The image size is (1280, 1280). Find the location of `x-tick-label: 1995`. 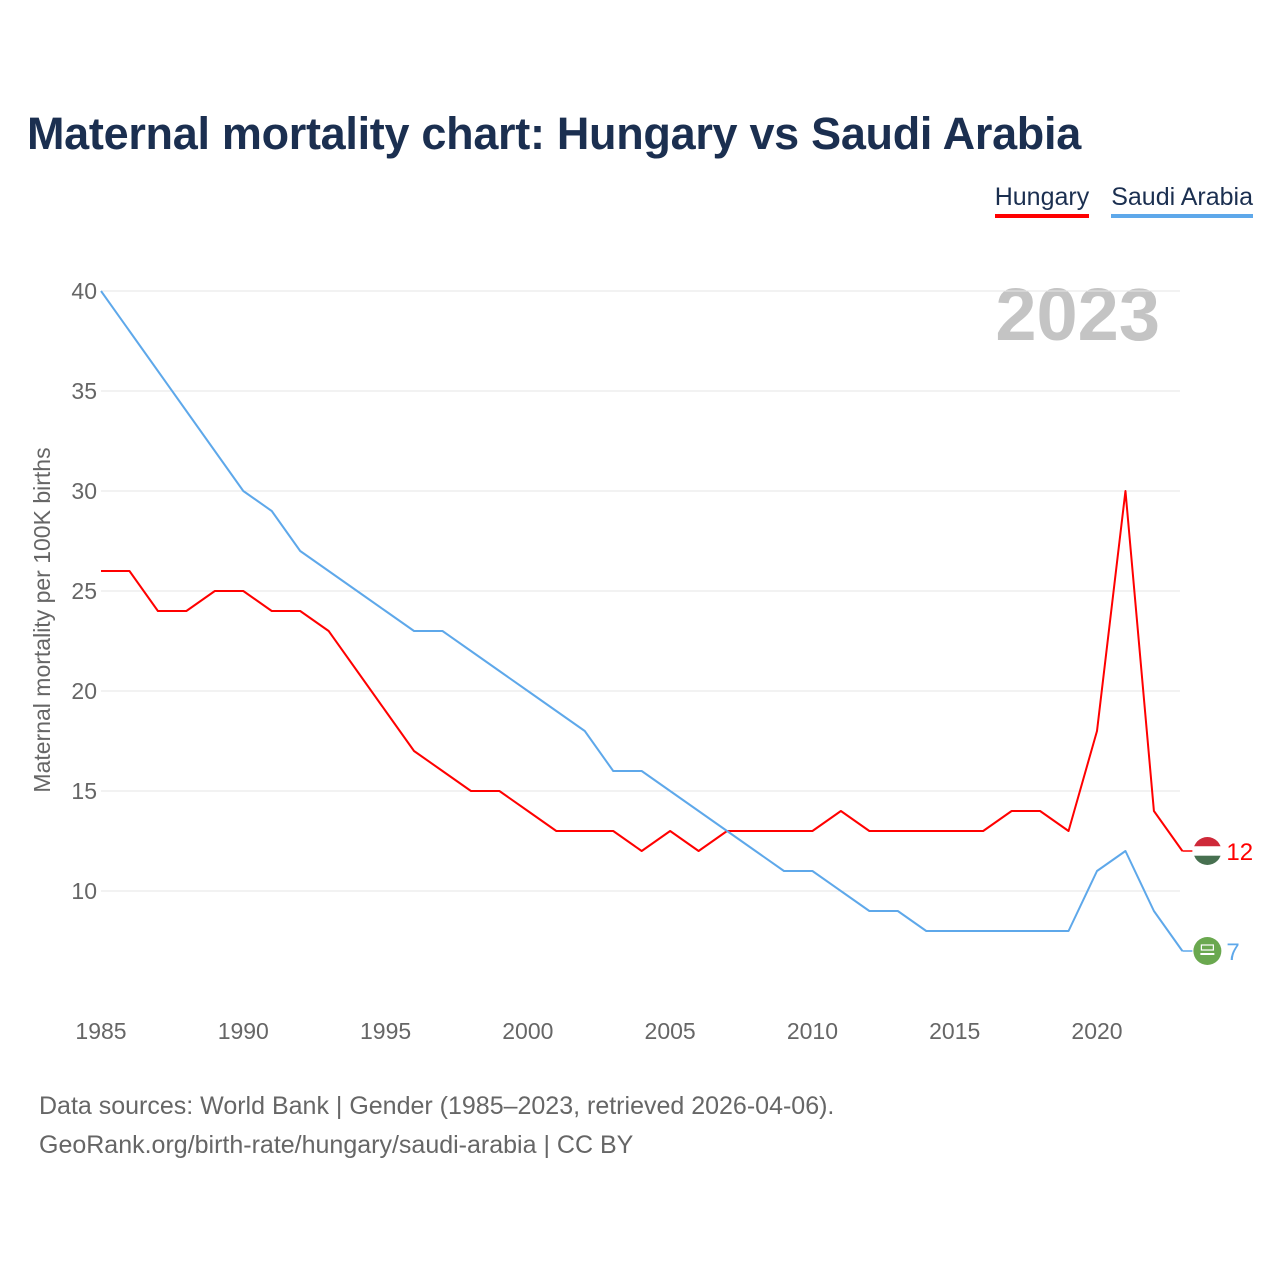

x-tick-label: 1995 is located at coordinates (385, 1031).